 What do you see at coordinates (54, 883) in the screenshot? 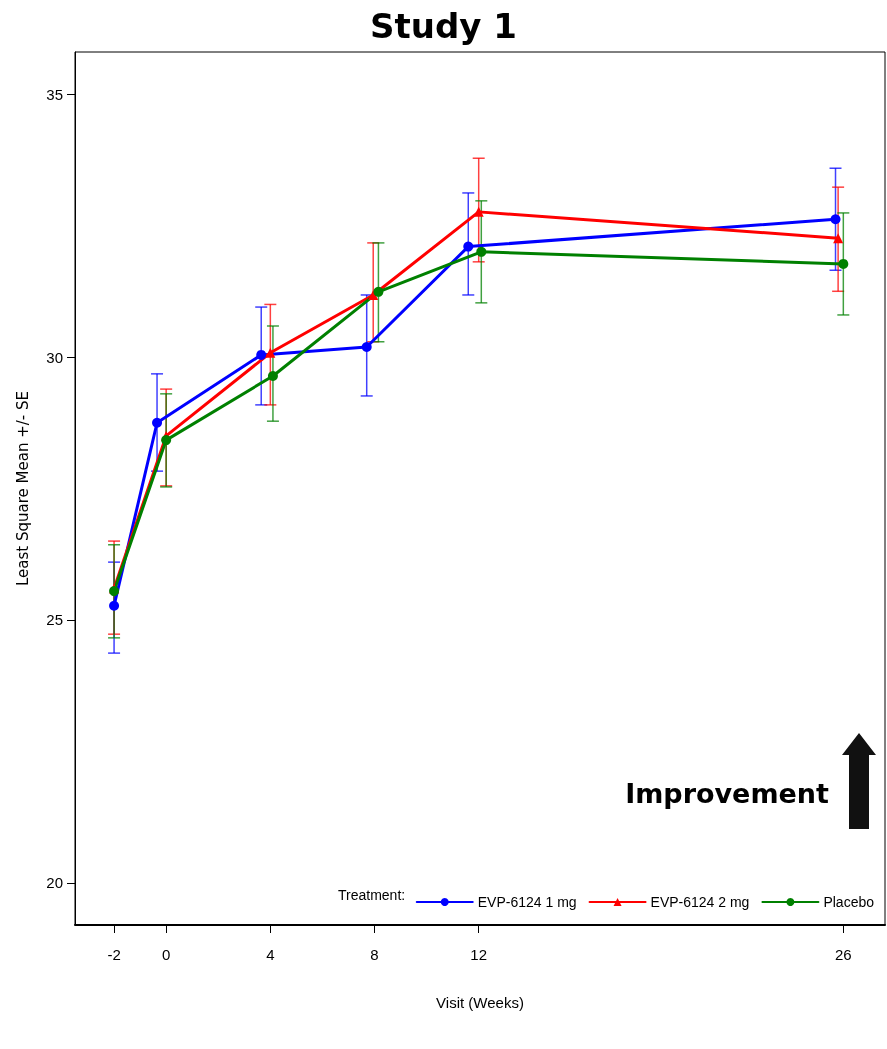
I see `y-tick-label: 20` at bounding box center [54, 883].